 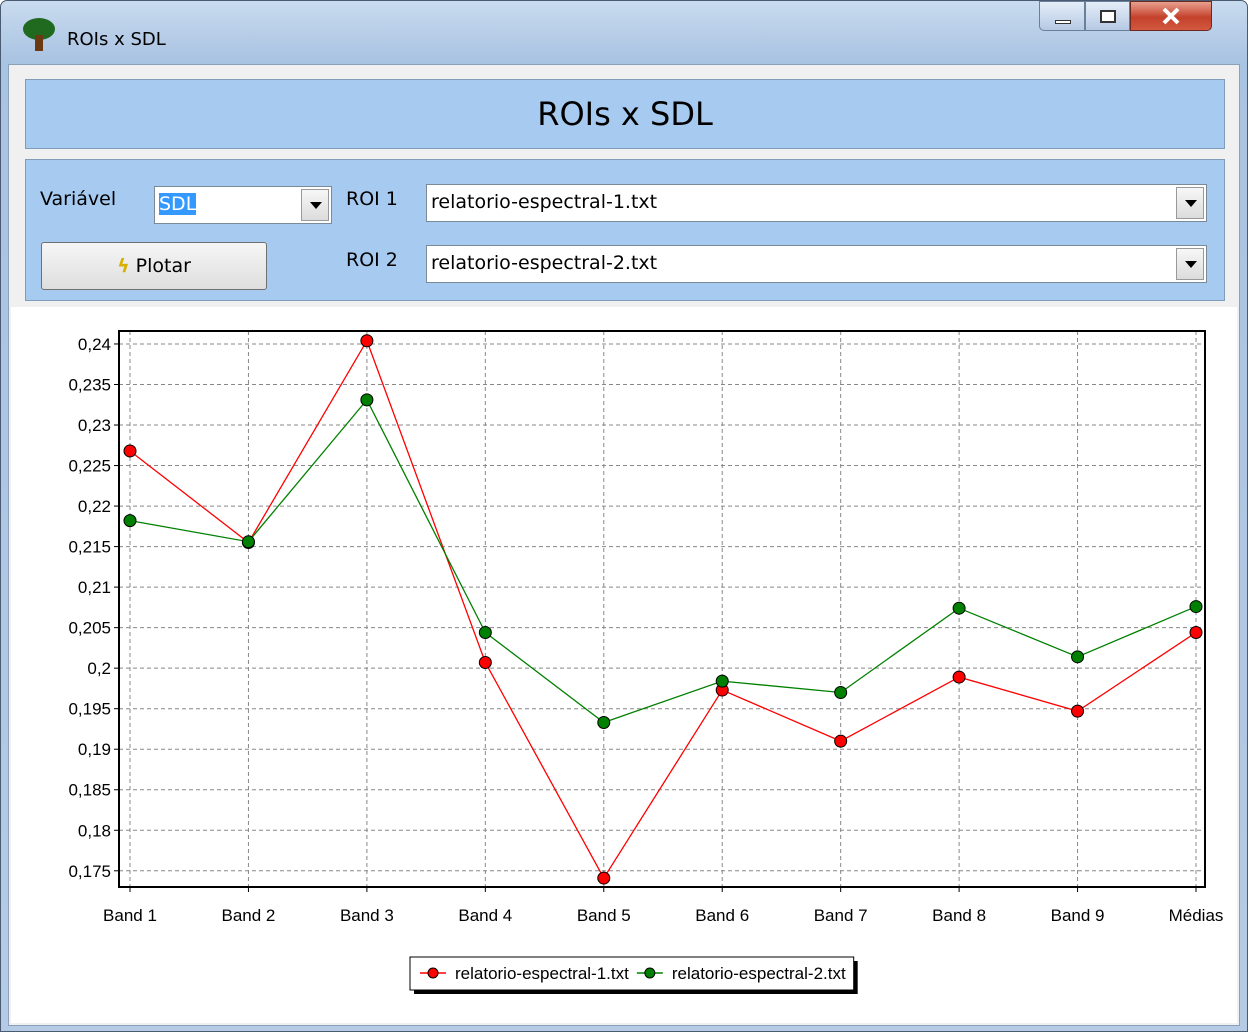 I want to click on y-tick-label: 0,24, so click(x=94, y=344).